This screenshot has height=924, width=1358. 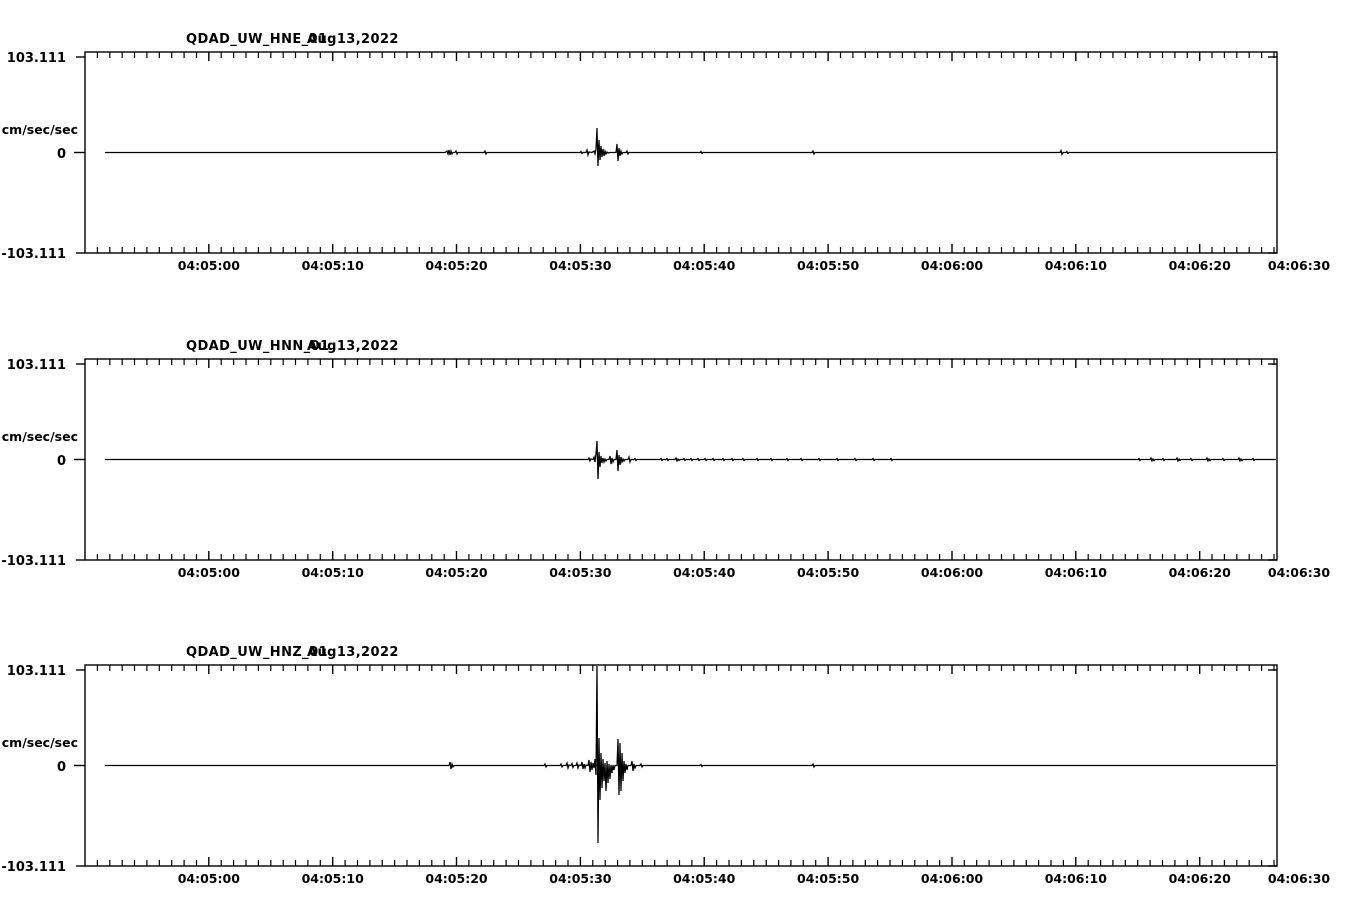 What do you see at coordinates (33, 561) in the screenshot?
I see `y-axis-min-label-hnn: -103.111` at bounding box center [33, 561].